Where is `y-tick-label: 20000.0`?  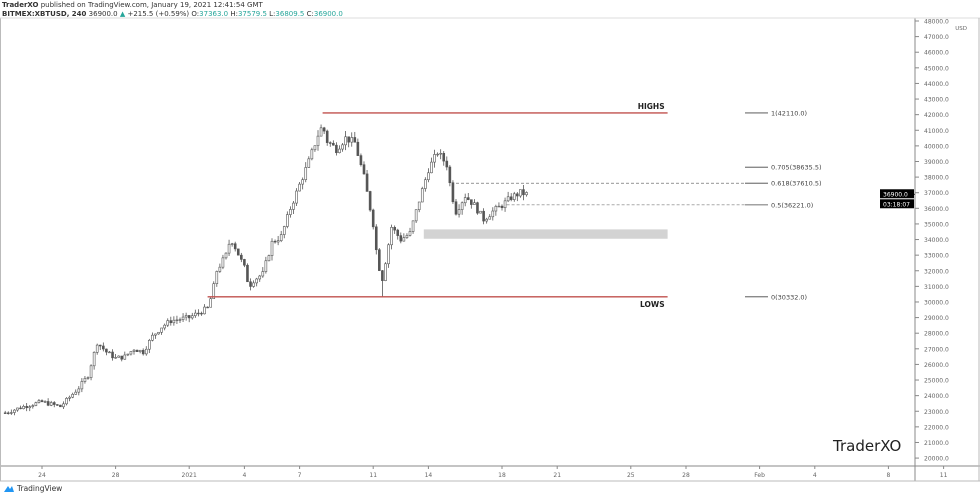
y-tick-label: 20000.0 is located at coordinates (936, 459).